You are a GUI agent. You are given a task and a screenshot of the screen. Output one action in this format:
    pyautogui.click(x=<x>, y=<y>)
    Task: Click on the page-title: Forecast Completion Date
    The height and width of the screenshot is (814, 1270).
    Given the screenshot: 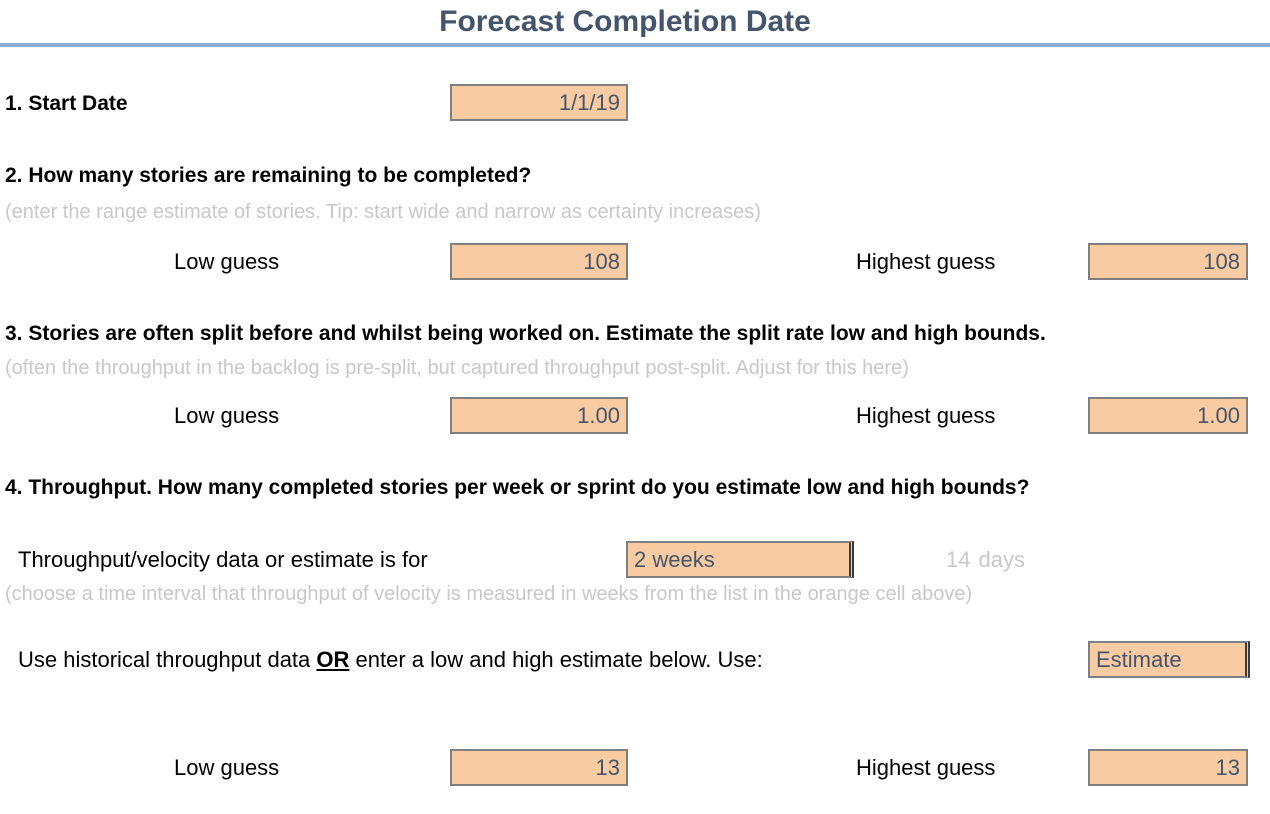 What is the action you would take?
    pyautogui.click(x=625, y=21)
    